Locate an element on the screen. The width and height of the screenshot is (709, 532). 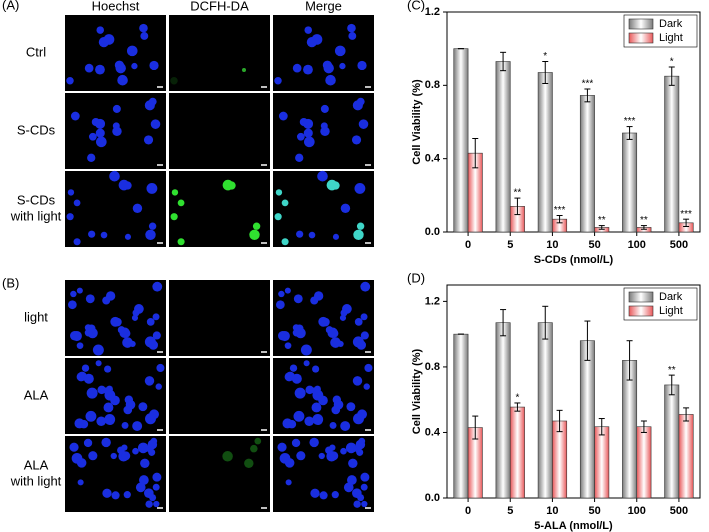
significance: ** is located at coordinates (602, 220).